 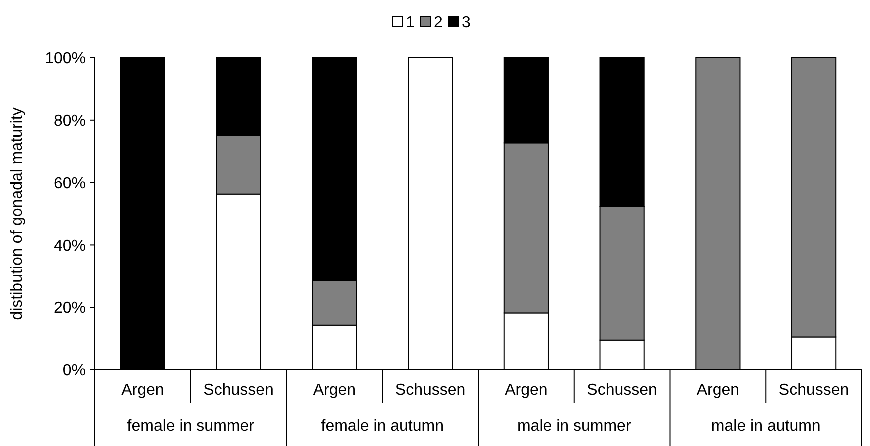 I want to click on y-tick-label: 80%, so click(x=70, y=121).